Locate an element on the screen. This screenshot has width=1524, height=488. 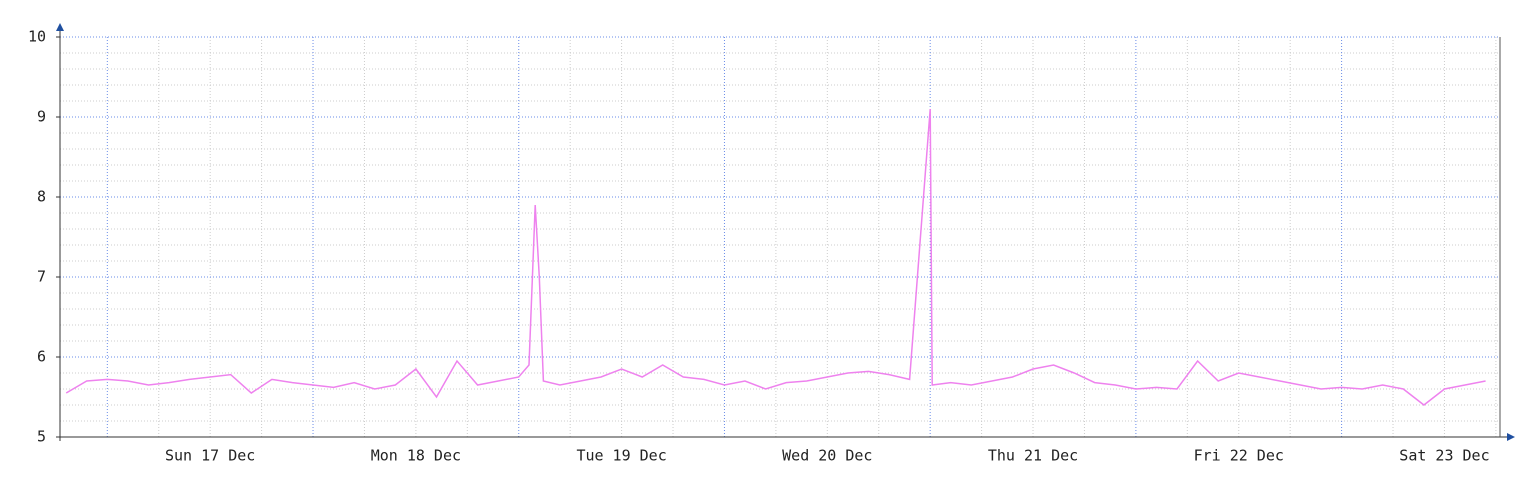
y-tick-label: 8 is located at coordinates (41, 197).